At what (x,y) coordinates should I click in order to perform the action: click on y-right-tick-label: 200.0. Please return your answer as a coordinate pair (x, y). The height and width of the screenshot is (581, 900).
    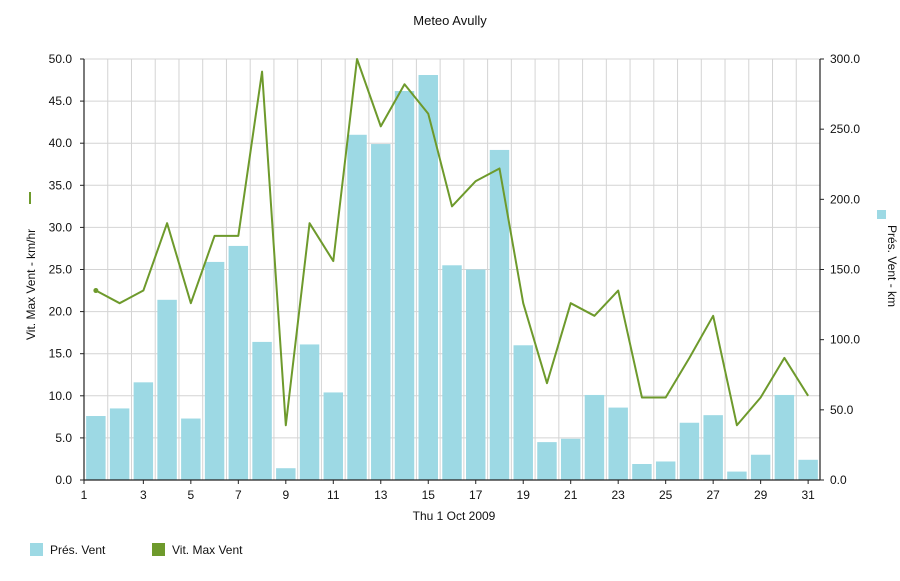
    Looking at the image, I should click on (845, 199).